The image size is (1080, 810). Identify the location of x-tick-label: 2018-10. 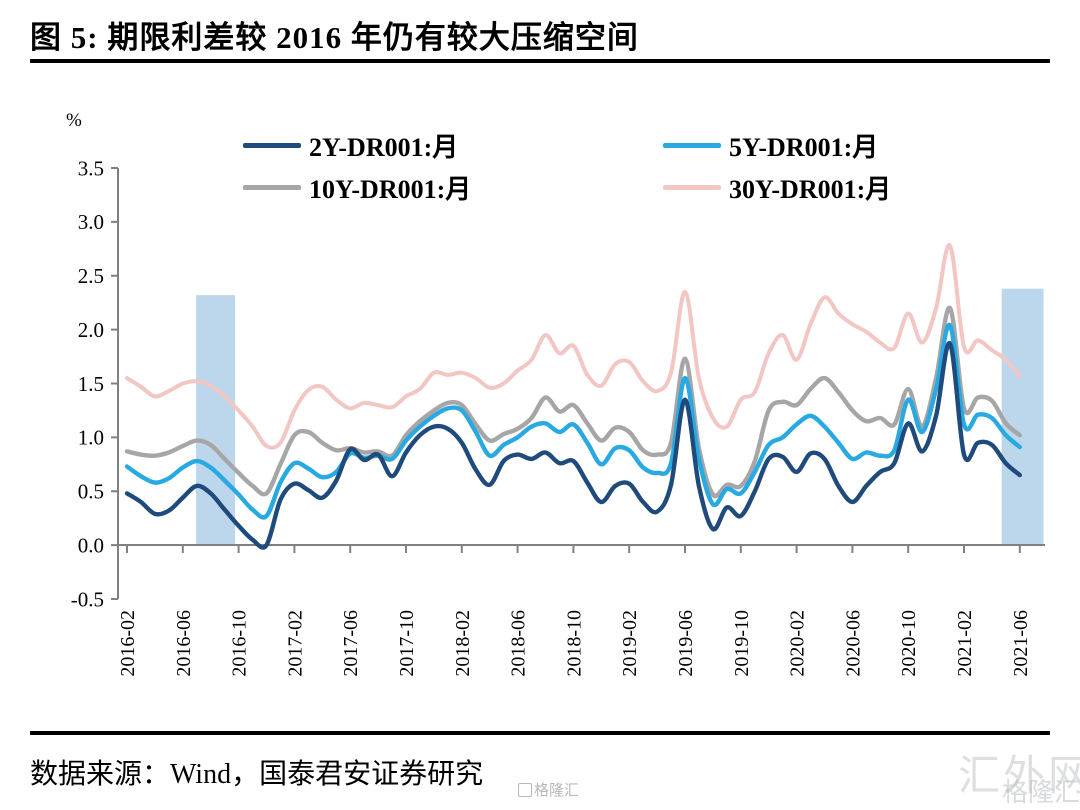
(574, 643).